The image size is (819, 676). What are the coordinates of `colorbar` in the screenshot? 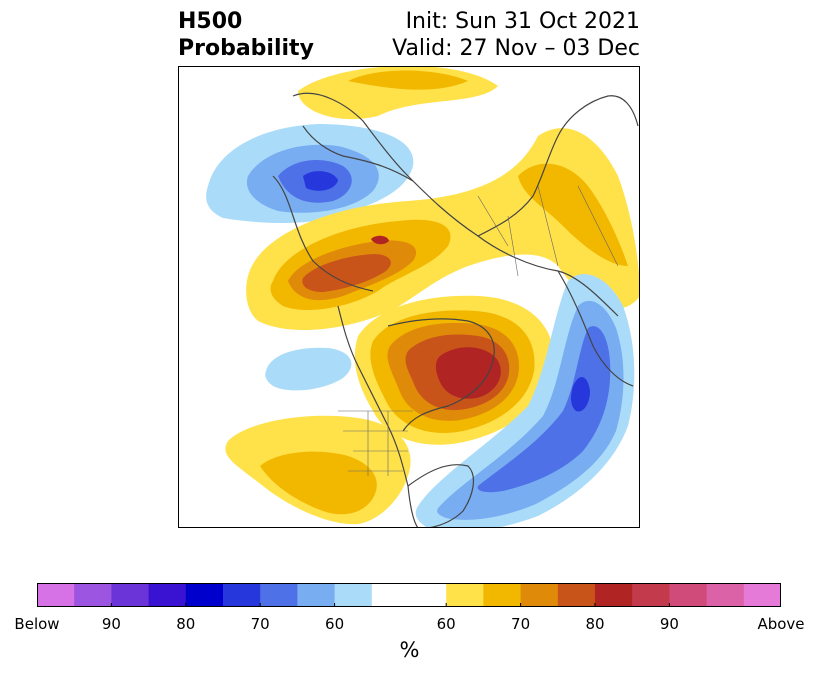 It's located at (409, 595).